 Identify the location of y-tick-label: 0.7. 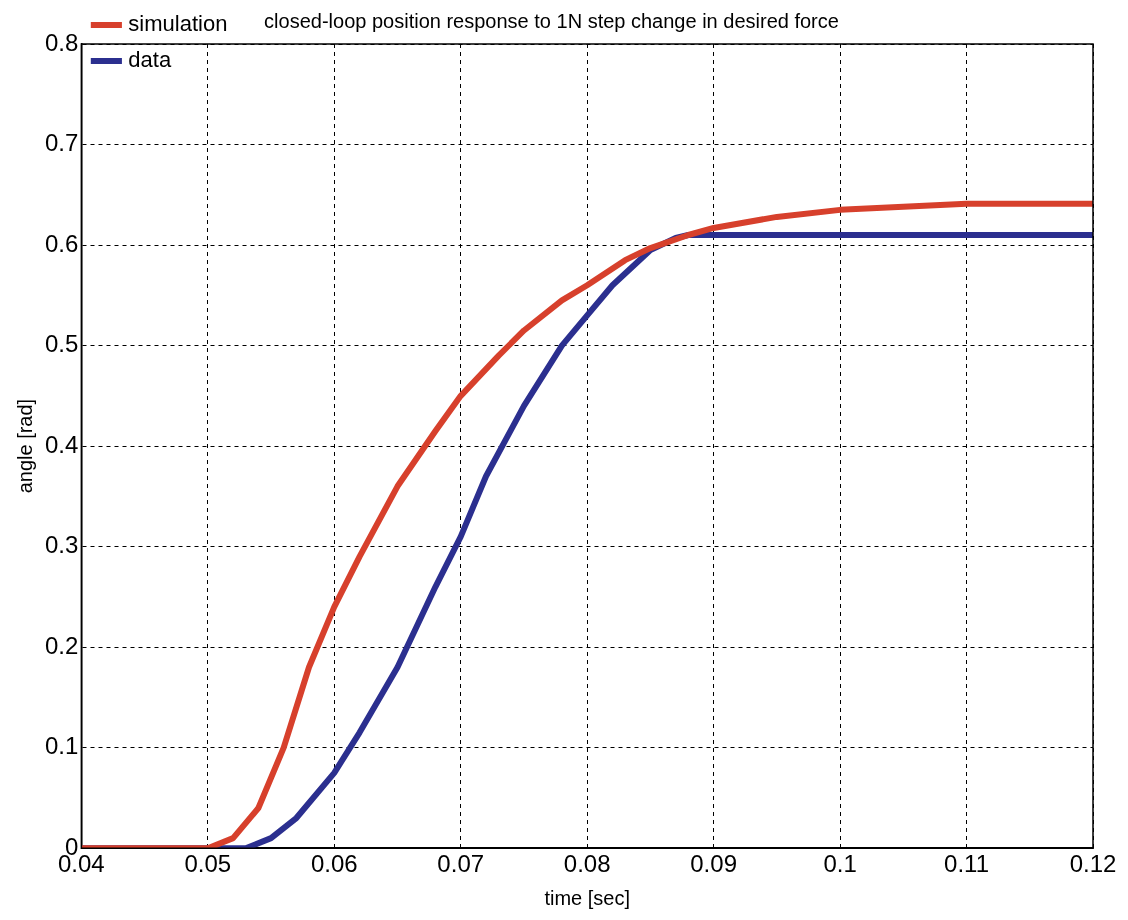
(61, 143).